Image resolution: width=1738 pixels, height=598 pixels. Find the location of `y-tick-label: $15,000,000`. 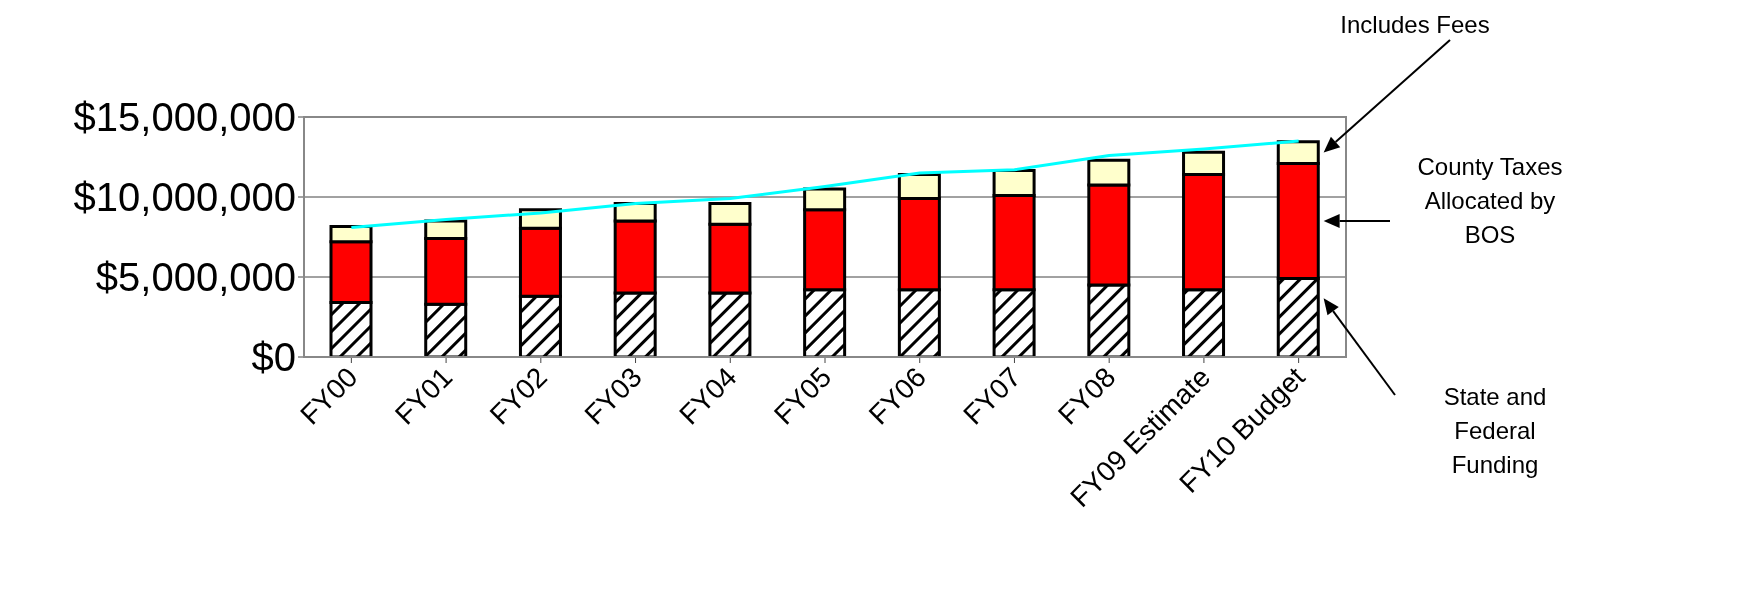

y-tick-label: $15,000,000 is located at coordinates (184, 117).